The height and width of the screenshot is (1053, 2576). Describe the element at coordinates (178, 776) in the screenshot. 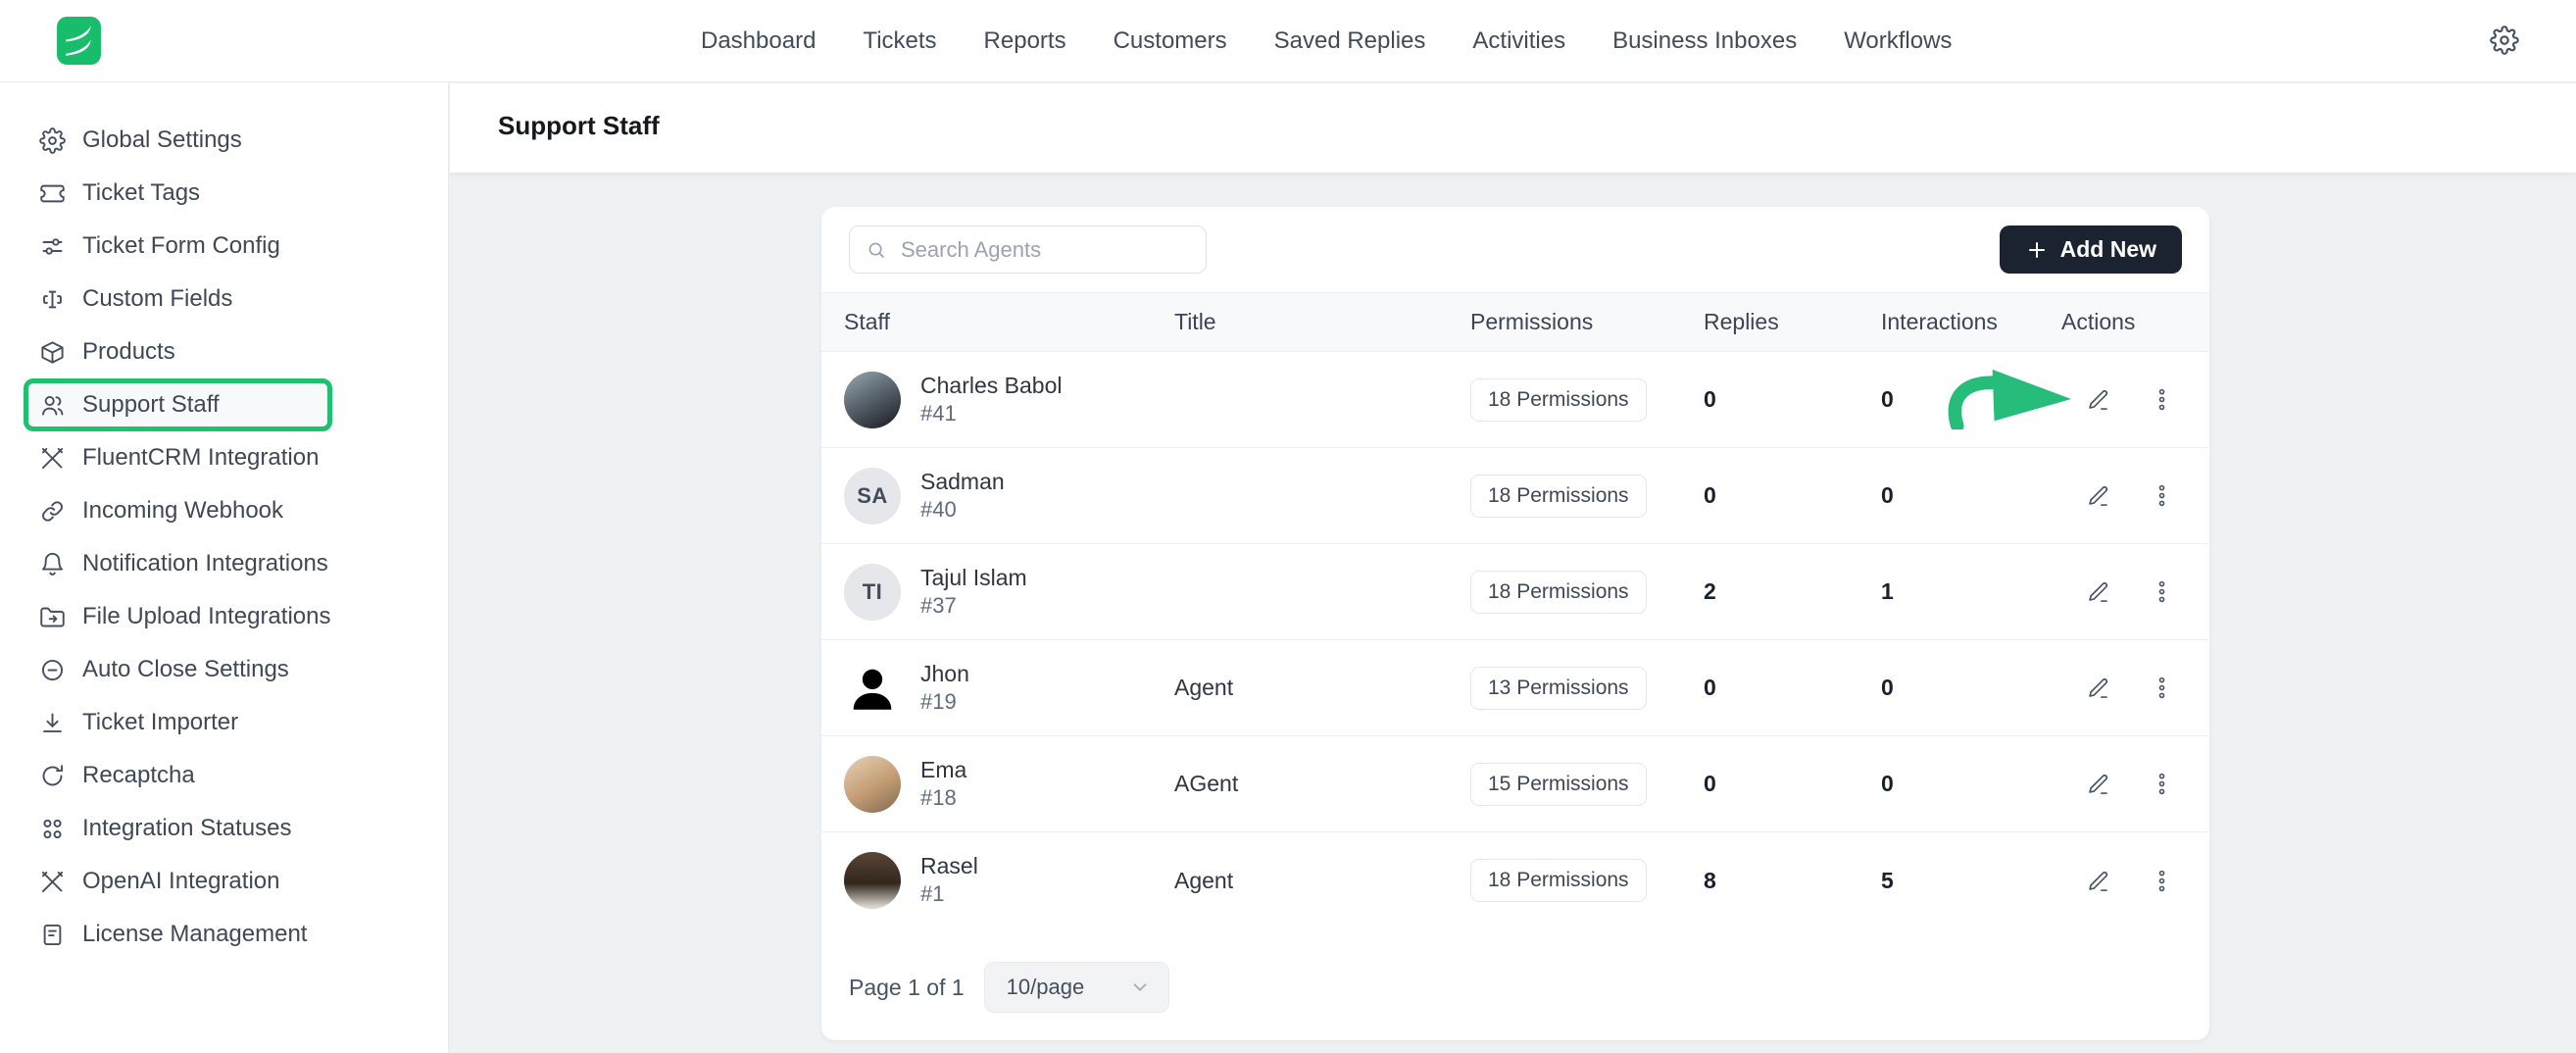

I see `sidebar-item-recaptcha: Recaptcha` at that location.